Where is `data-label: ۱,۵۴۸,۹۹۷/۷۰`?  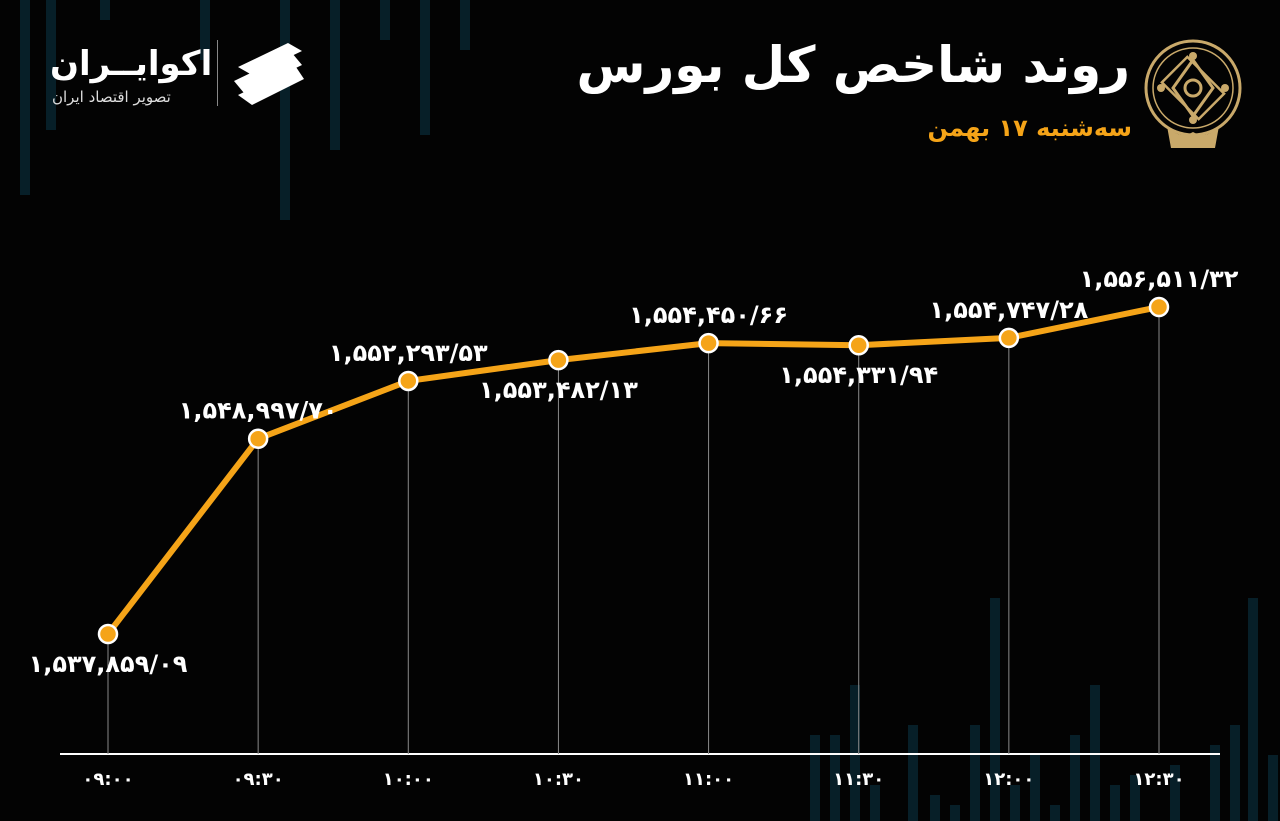 data-label: ۱,۵۴۸,۹۹۷/۷۰ is located at coordinates (258, 411).